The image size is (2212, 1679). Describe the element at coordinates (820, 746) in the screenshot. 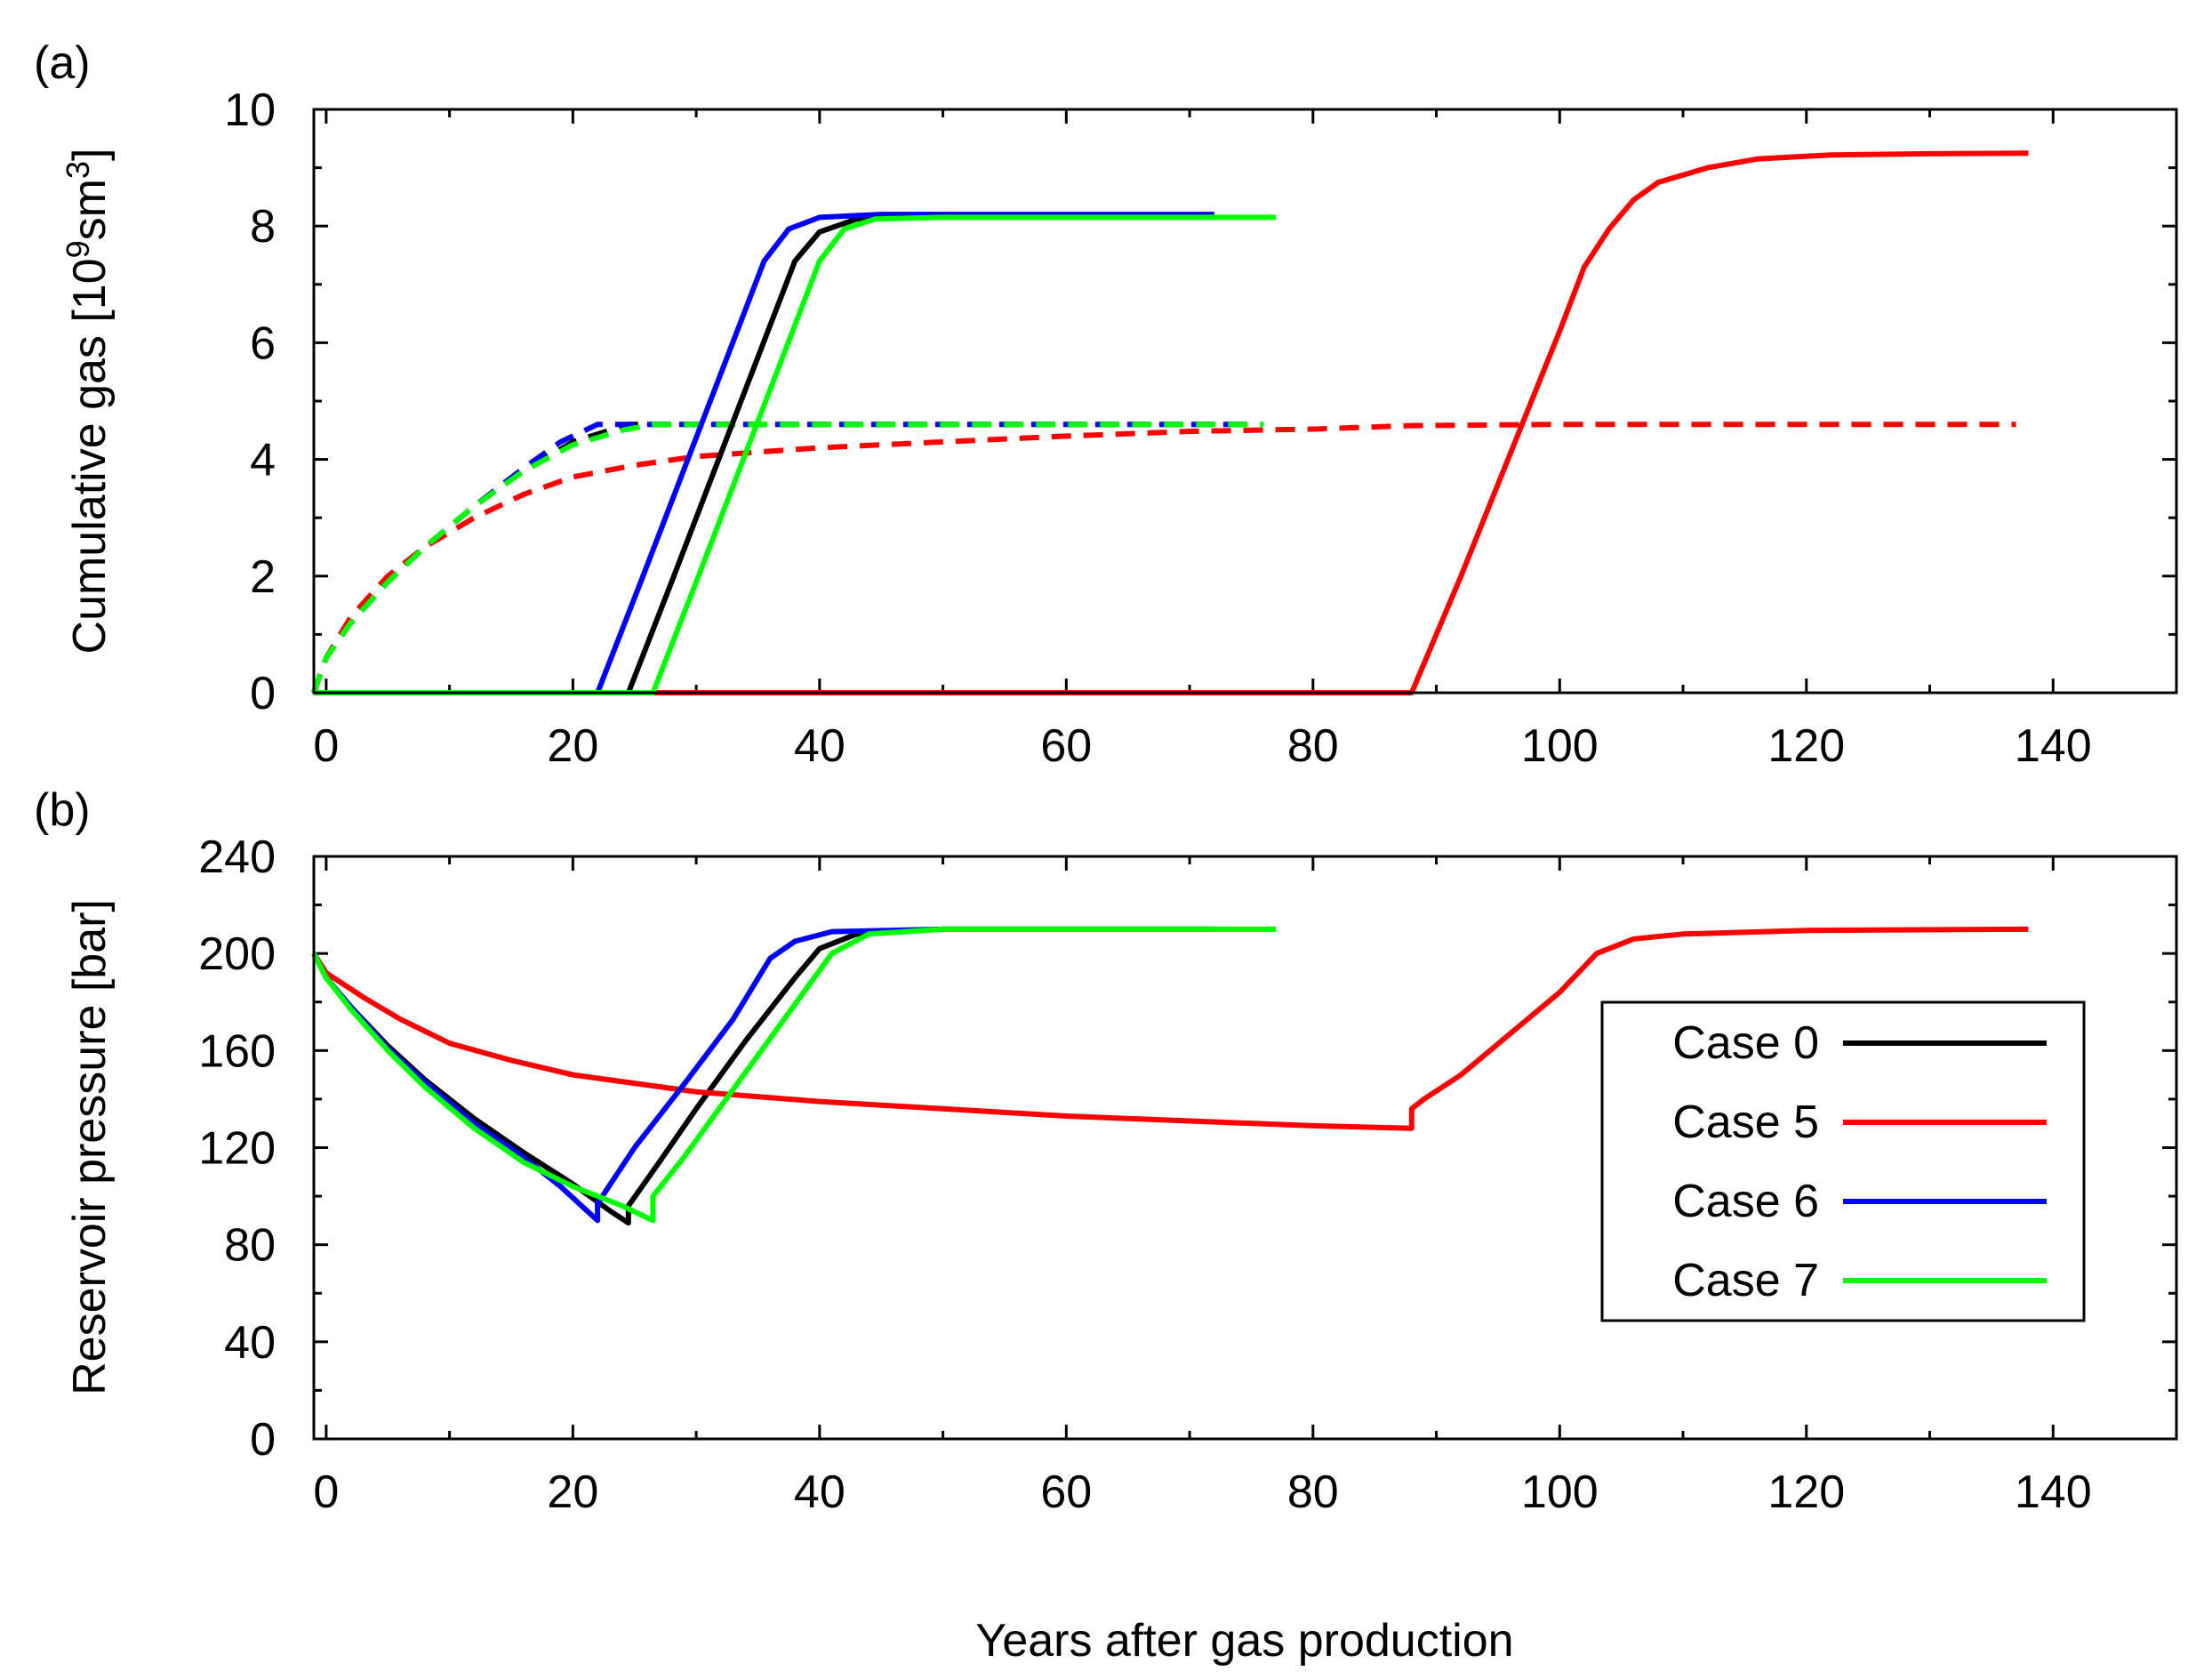

I see `x-tick-label-a-40: 40` at that location.